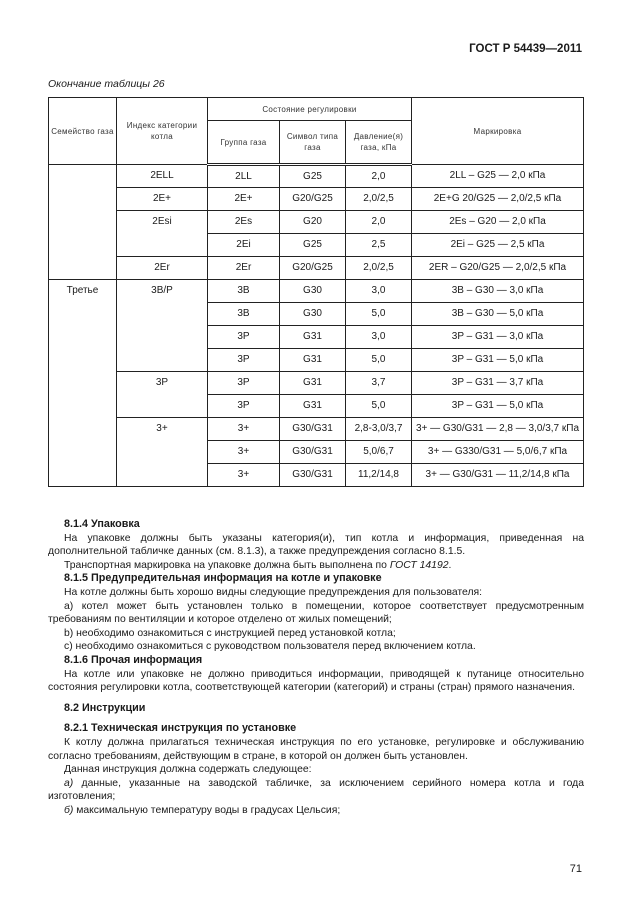 Image resolution: width=630 pixels, height=913 pixels. Describe the element at coordinates (450, 565) in the screenshot. I see `paragraph-text-end: .` at that location.